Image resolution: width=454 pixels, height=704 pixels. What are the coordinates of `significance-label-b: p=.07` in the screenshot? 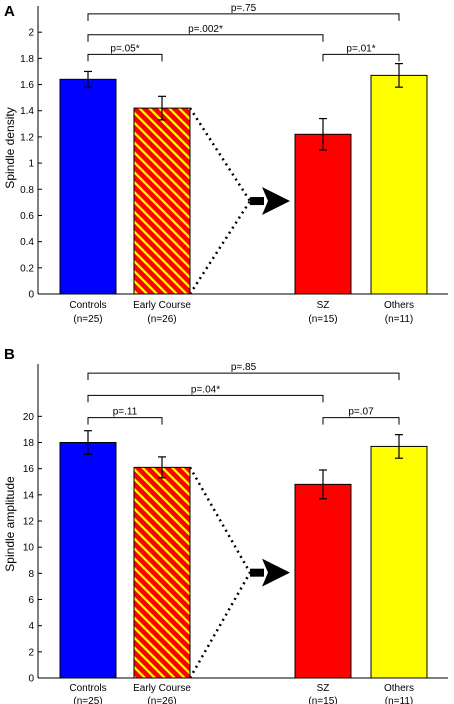 It's located at (361, 412).